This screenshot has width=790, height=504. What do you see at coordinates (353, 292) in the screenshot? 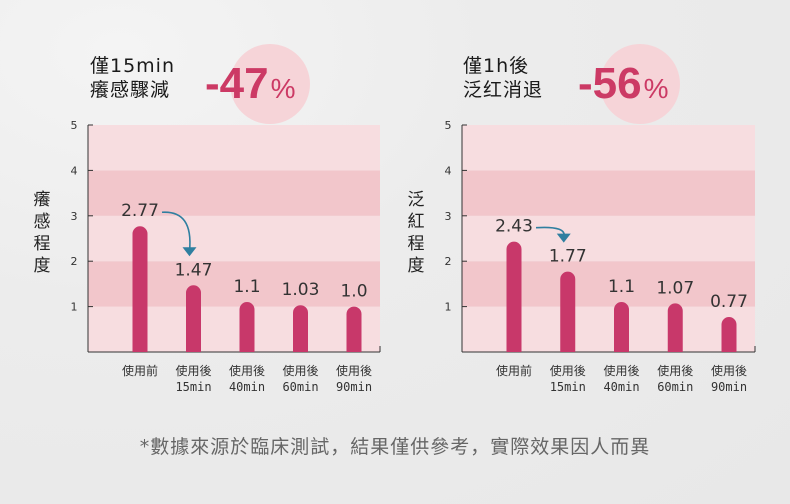
I see `bar-value-label: 1.0` at bounding box center [353, 292].